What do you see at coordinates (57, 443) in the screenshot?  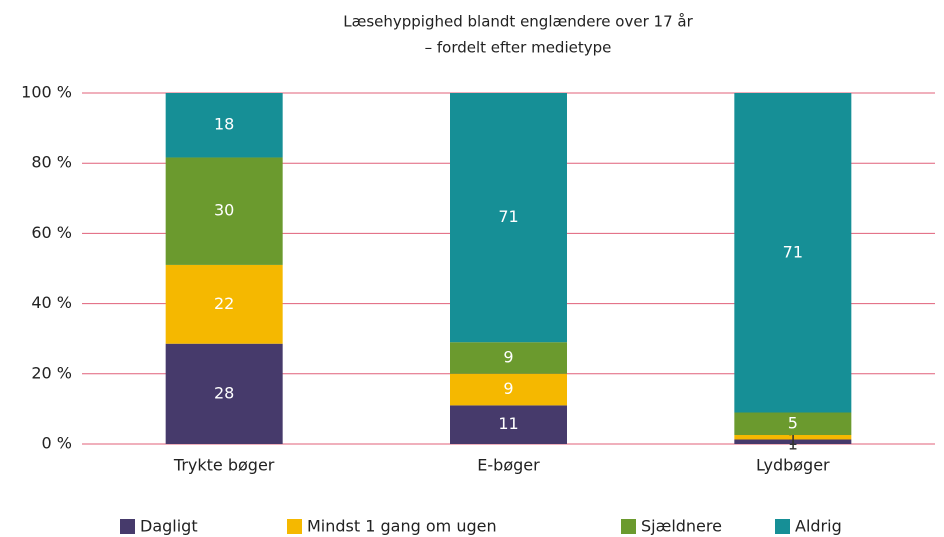 I see `y-tick-label: 0 %` at bounding box center [57, 443].